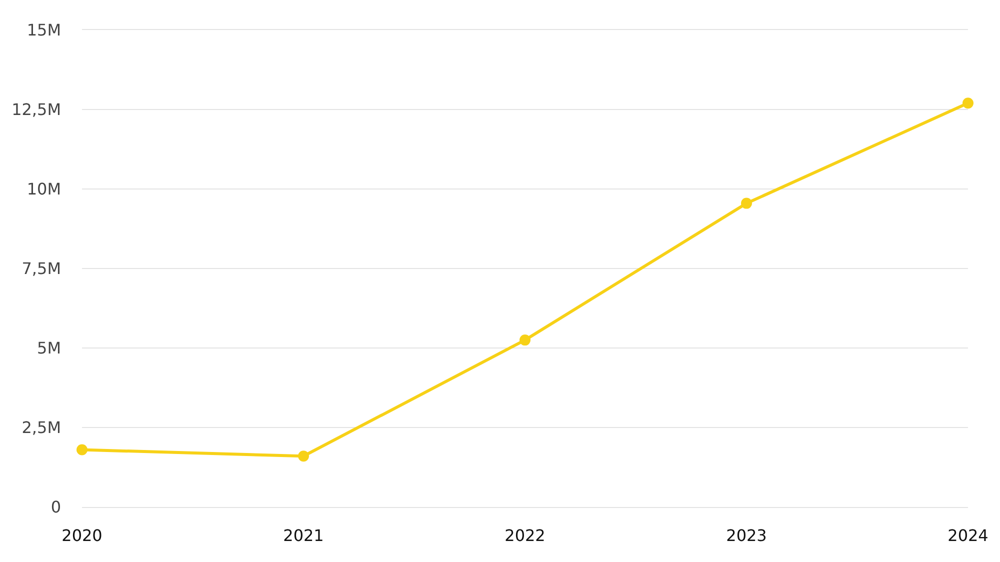  Describe the element at coordinates (41, 428) in the screenshot. I see `y-tick-label: 2,5M` at that location.